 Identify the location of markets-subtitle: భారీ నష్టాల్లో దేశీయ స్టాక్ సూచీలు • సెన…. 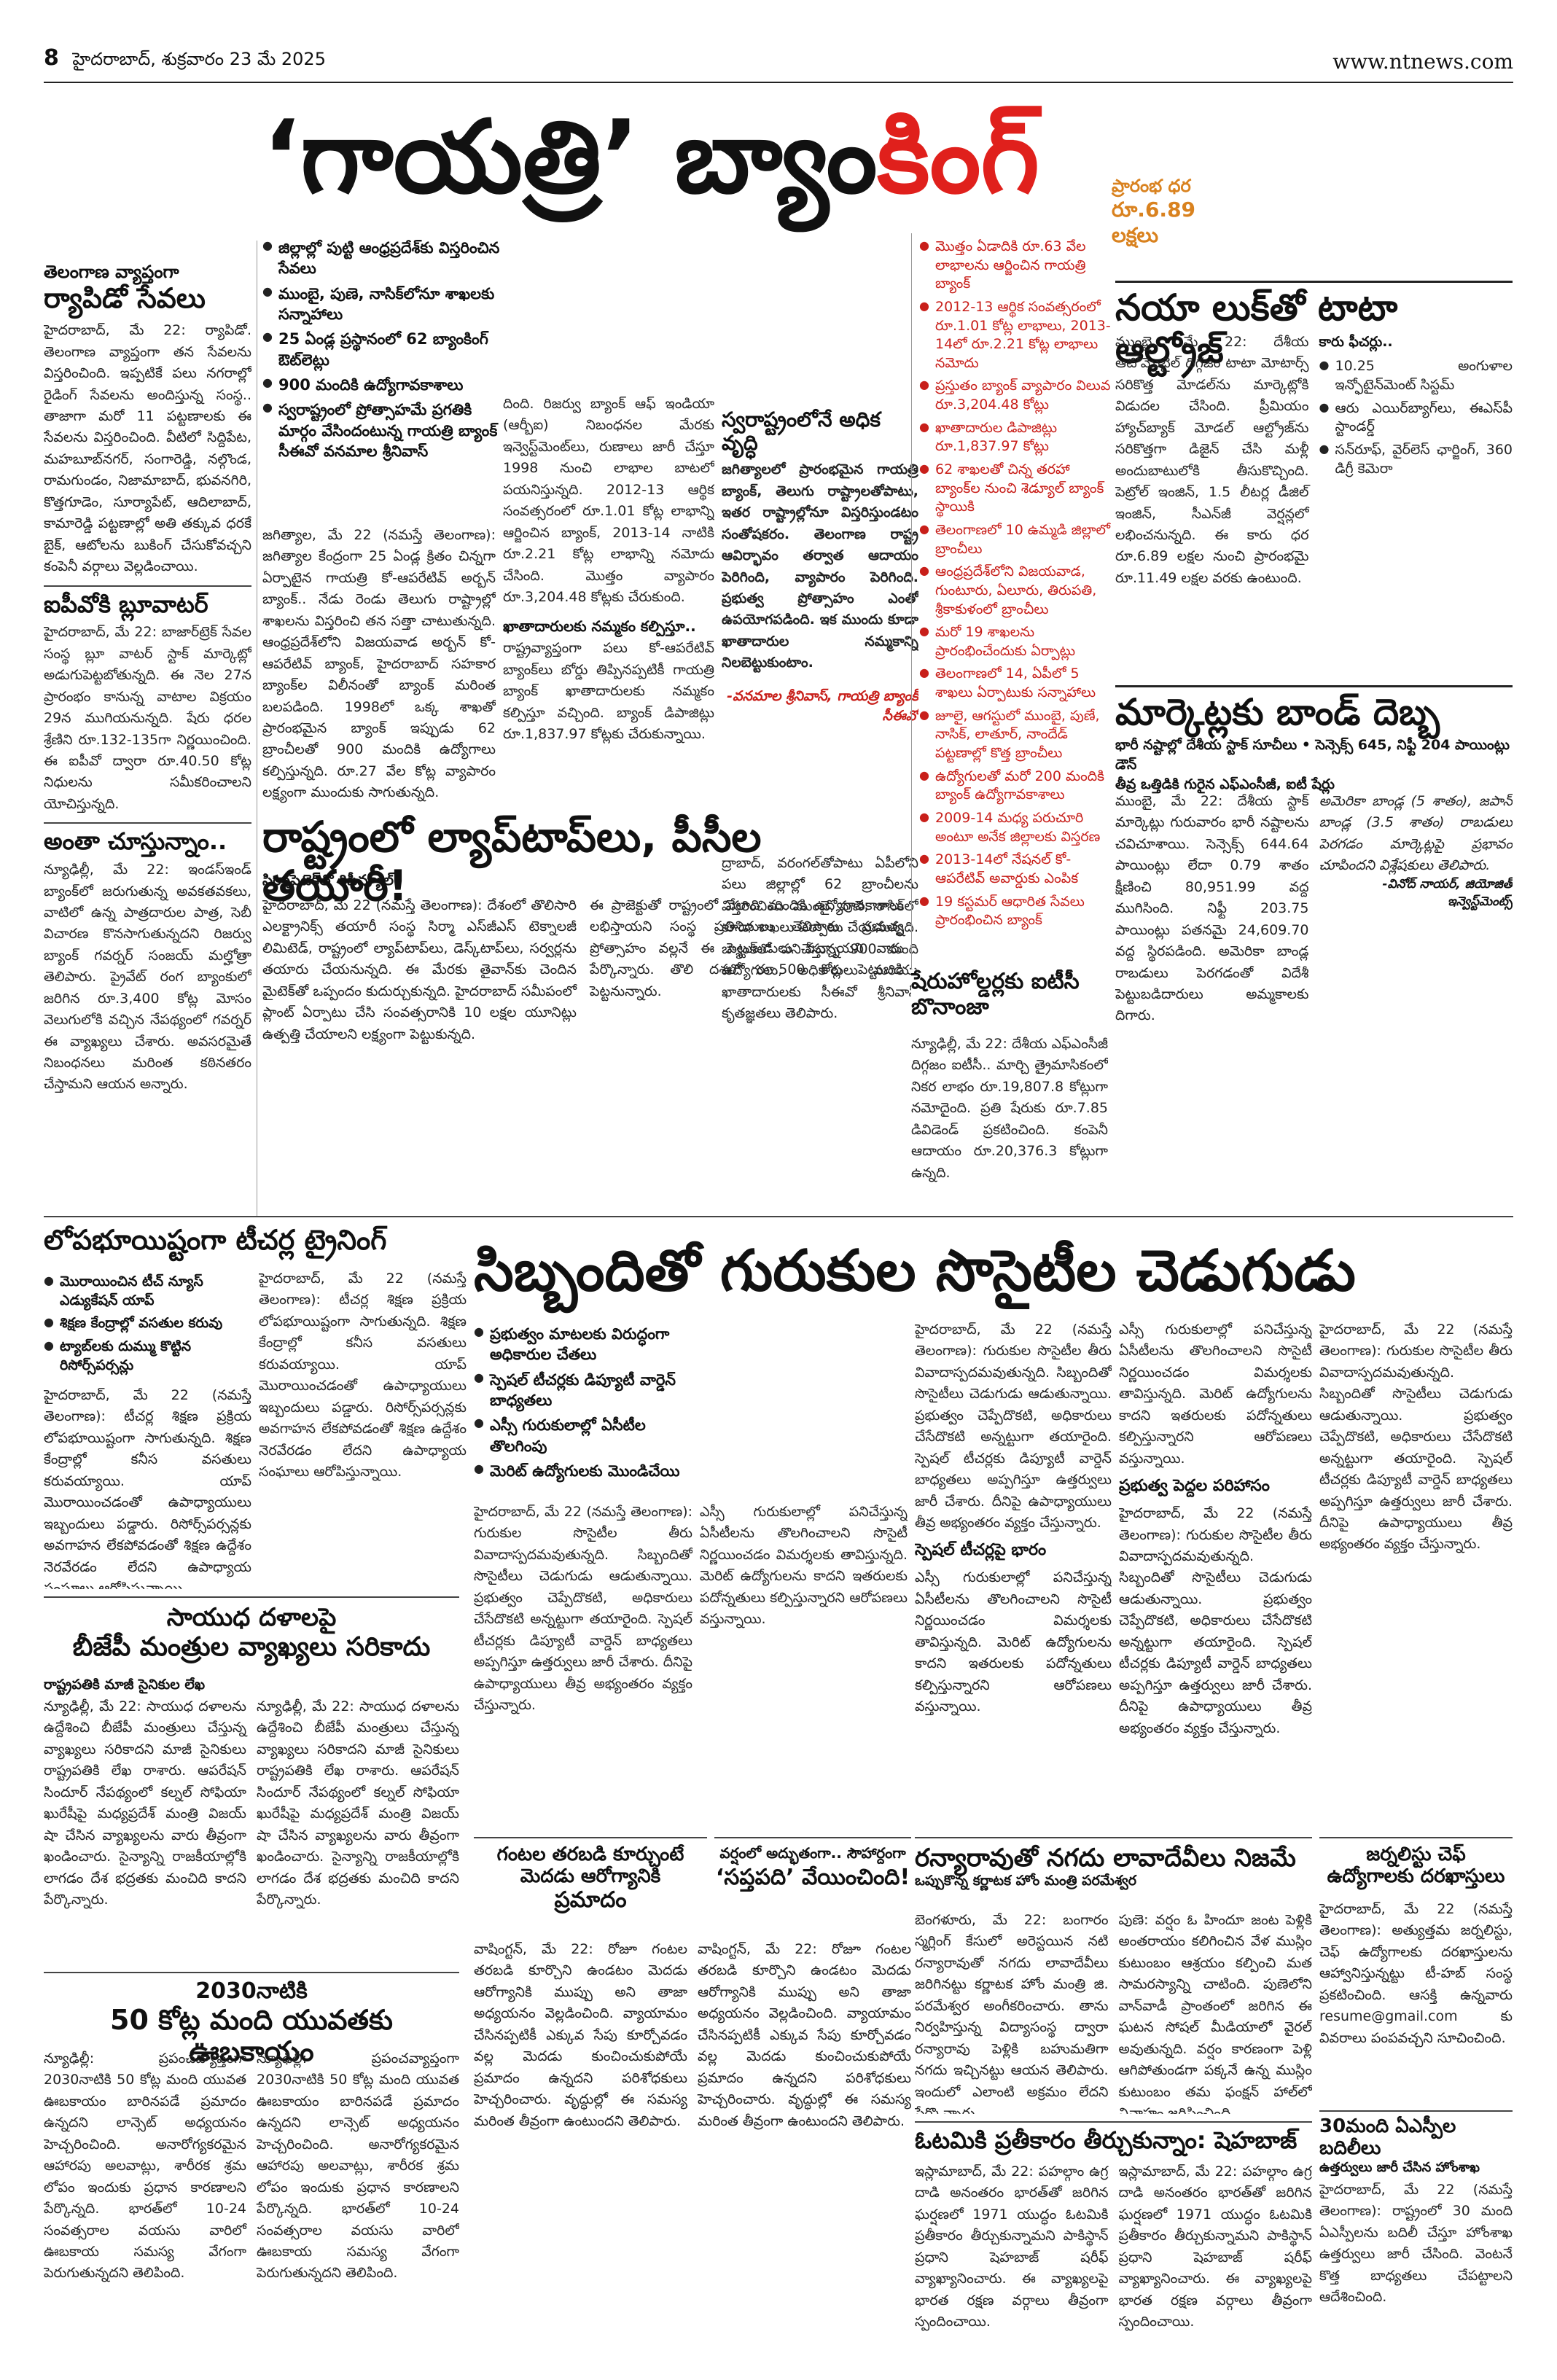
(1312, 754).